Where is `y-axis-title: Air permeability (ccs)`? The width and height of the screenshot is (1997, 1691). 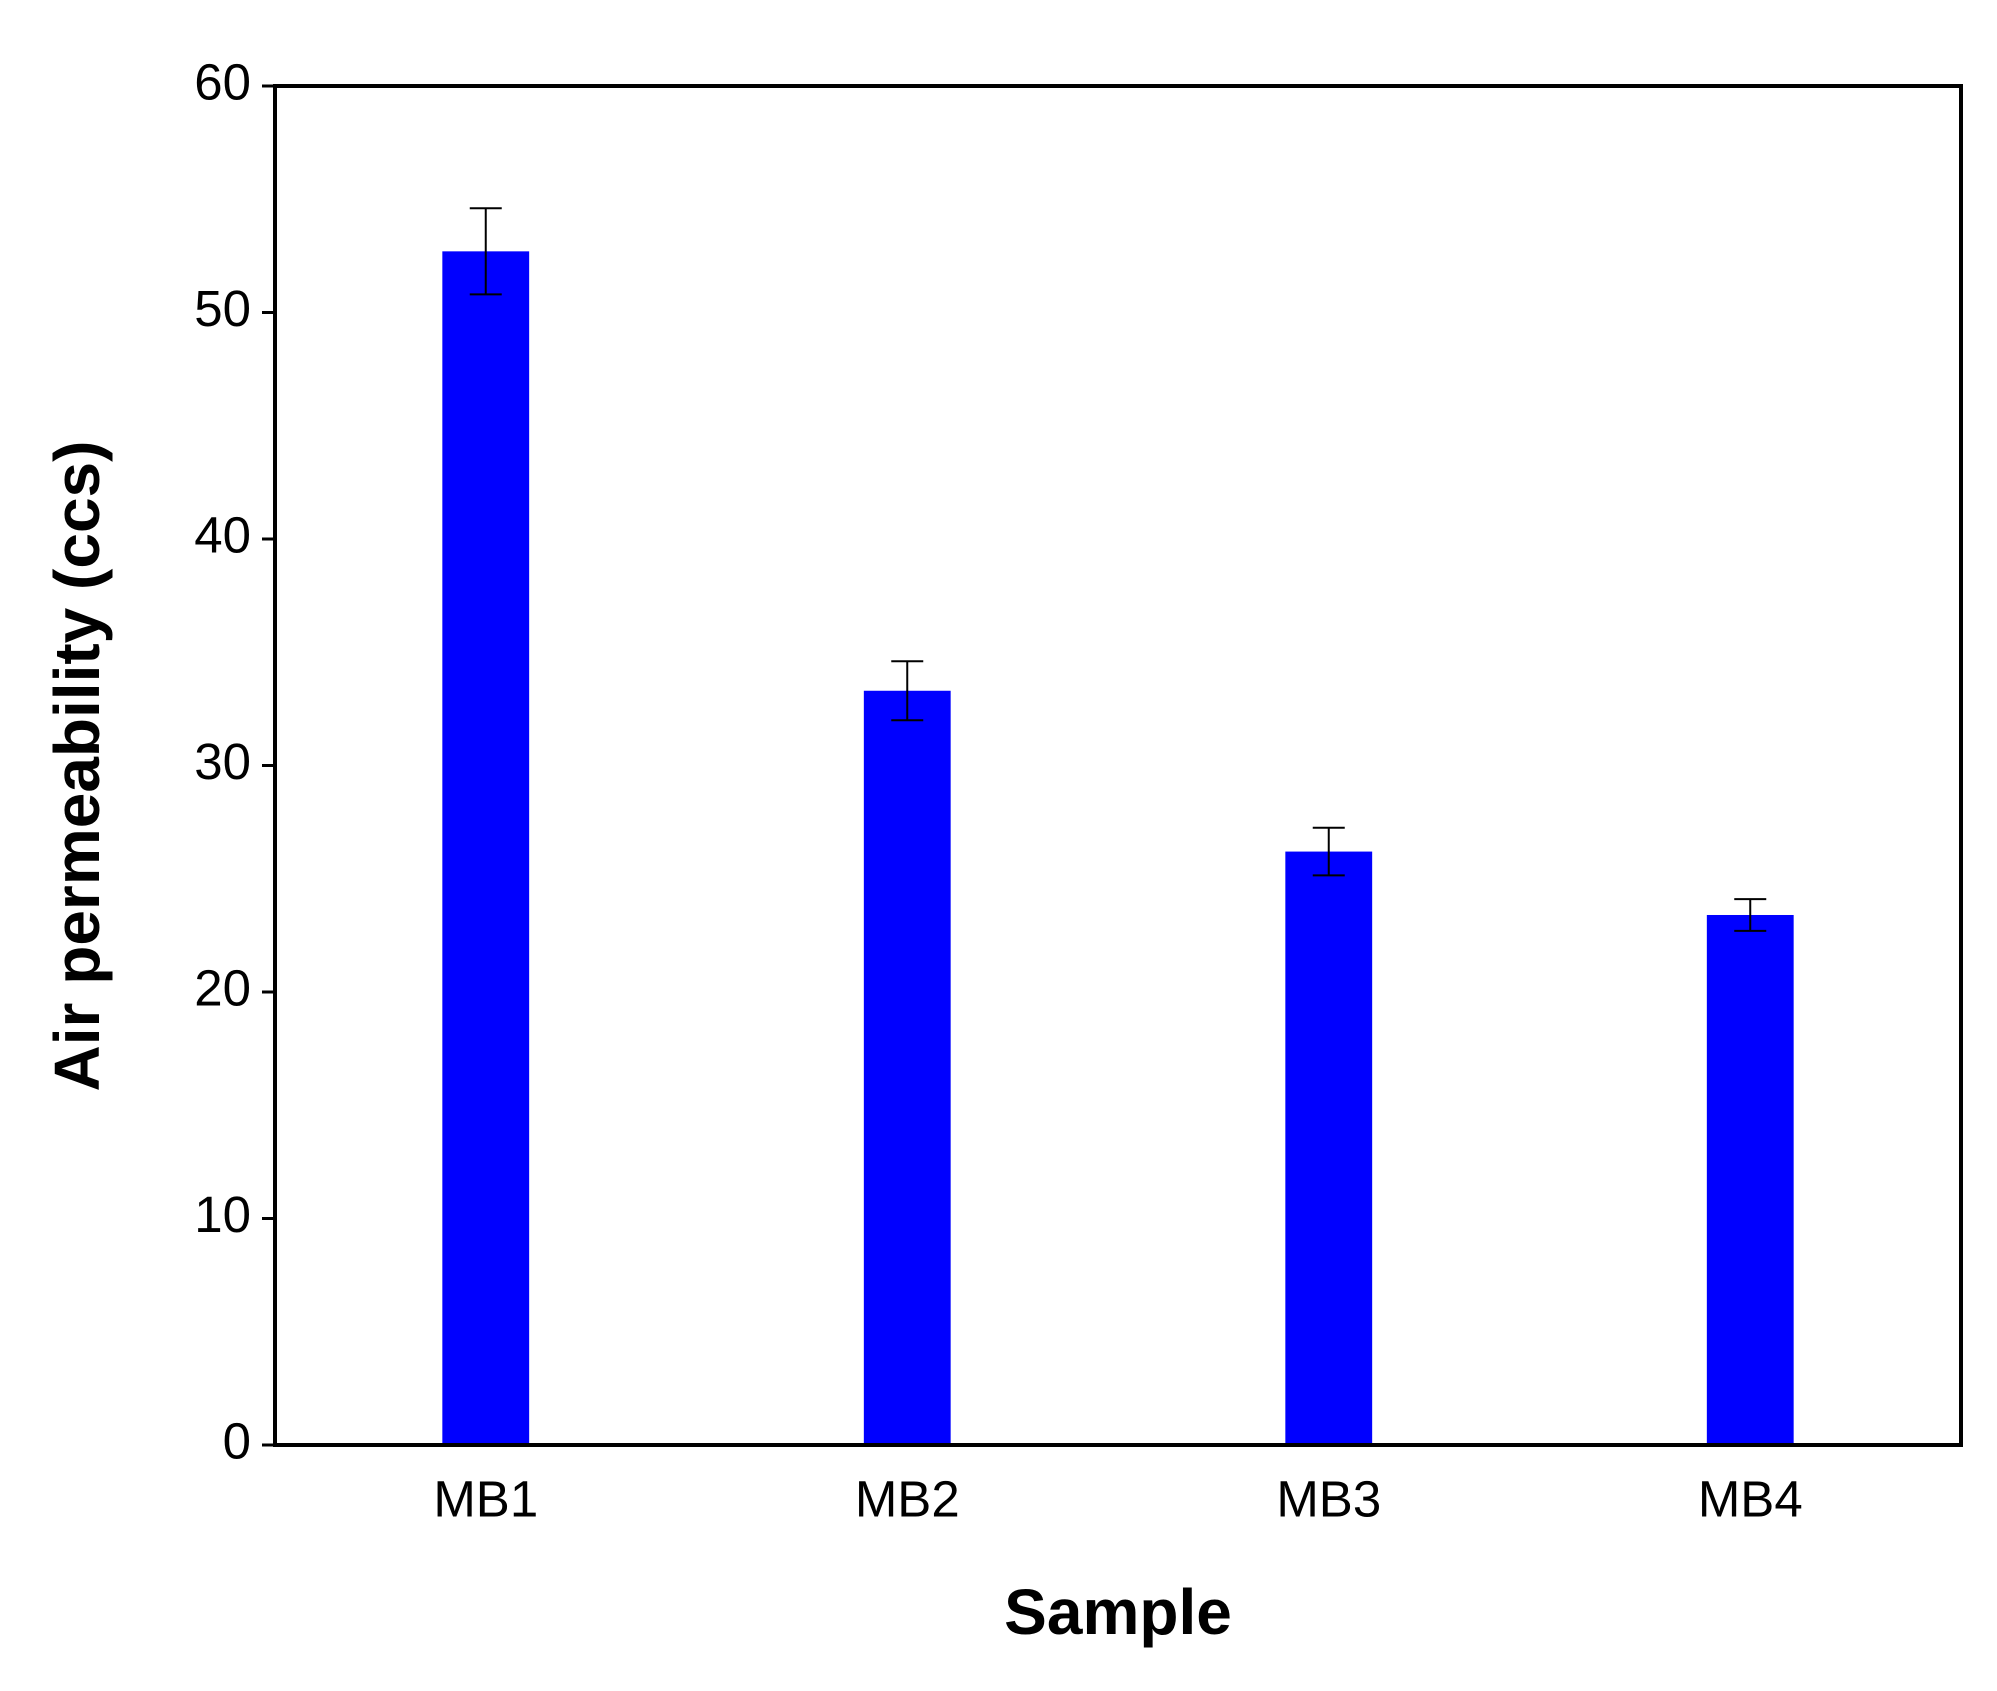 y-axis-title: Air permeability (ccs) is located at coordinates (77, 766).